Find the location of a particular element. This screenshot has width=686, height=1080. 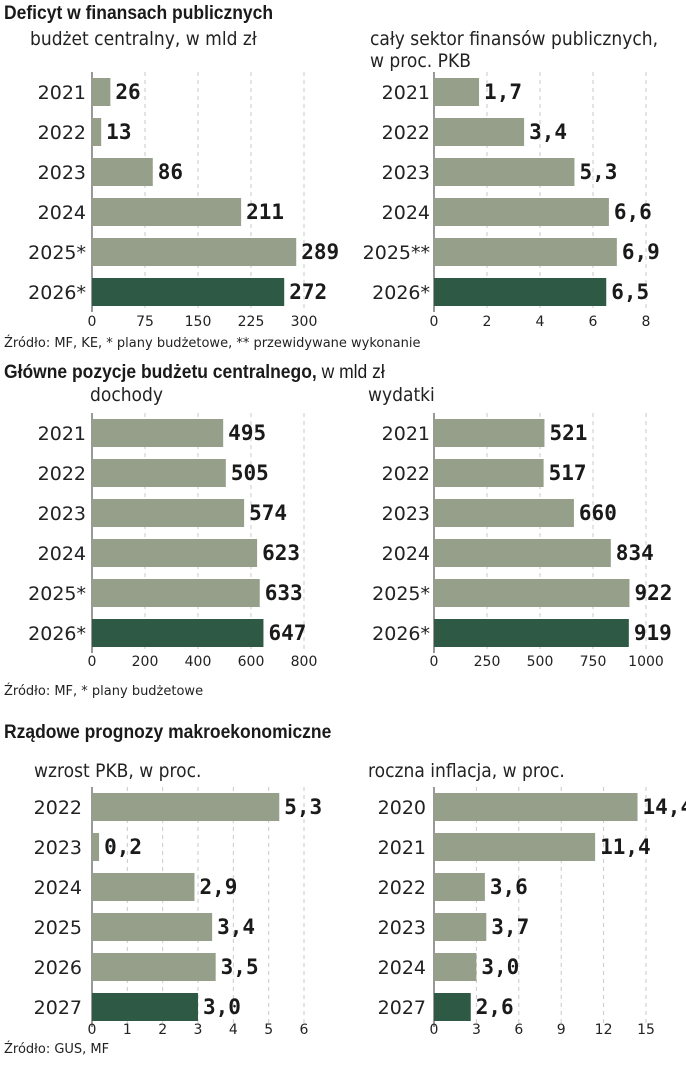

x-tick-label: 1 is located at coordinates (127, 1030).